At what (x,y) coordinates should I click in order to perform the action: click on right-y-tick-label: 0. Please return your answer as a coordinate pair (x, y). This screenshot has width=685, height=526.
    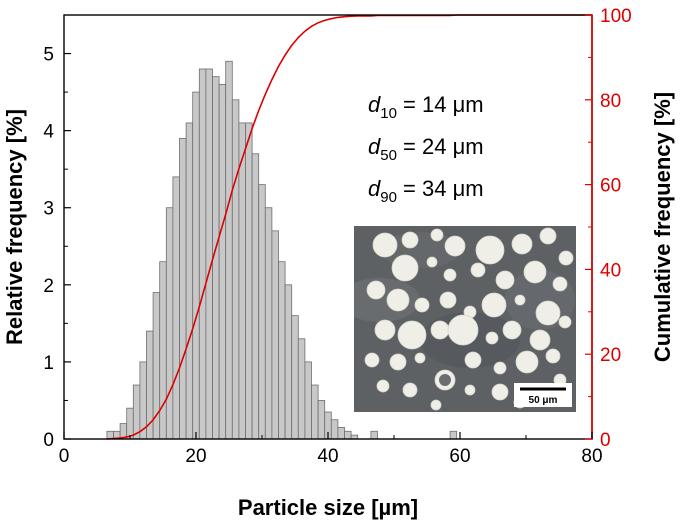
    Looking at the image, I should click on (605, 440).